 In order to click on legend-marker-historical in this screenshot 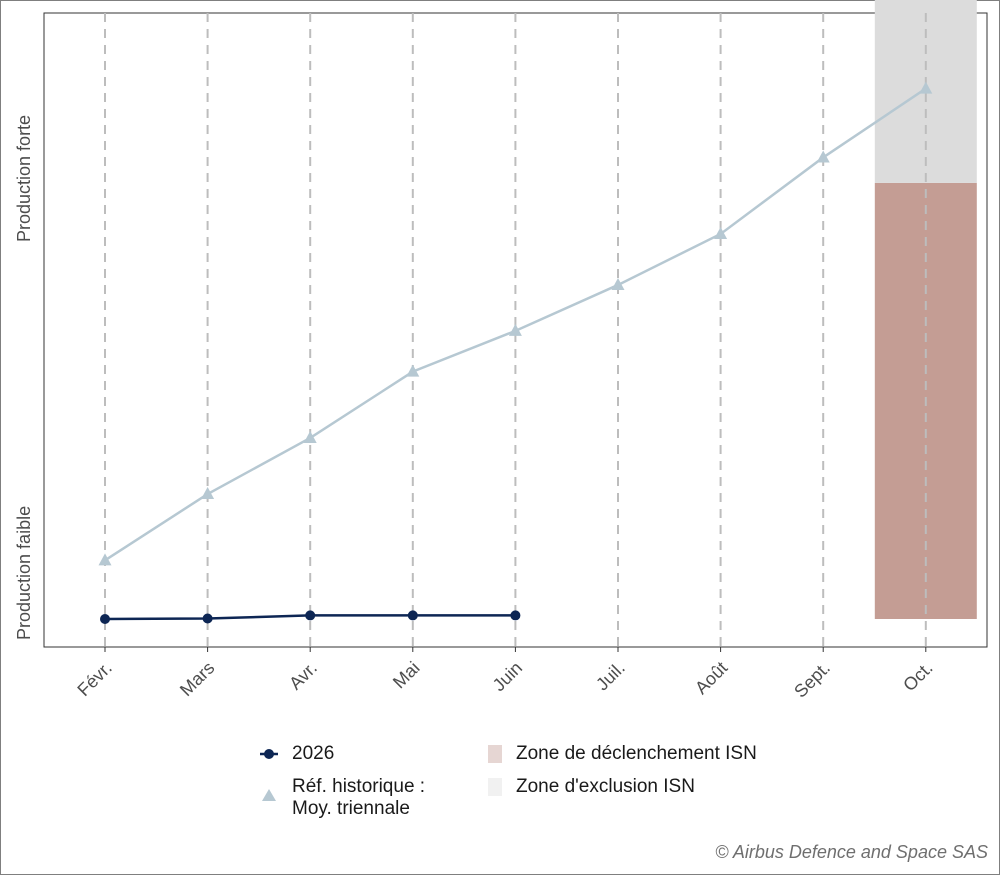, I will do `click(269, 795)`.